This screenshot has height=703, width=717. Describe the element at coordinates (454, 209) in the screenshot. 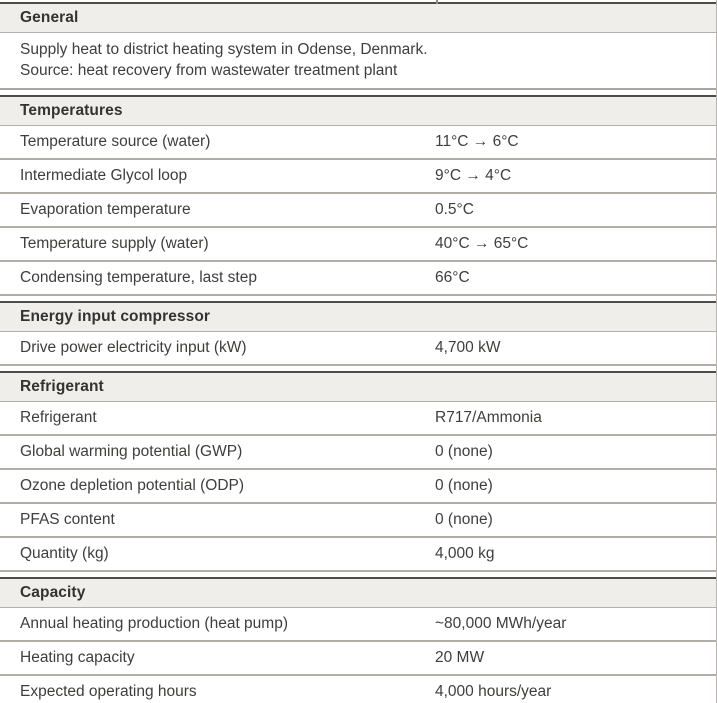

I see `row-value: 0.5°C` at that location.